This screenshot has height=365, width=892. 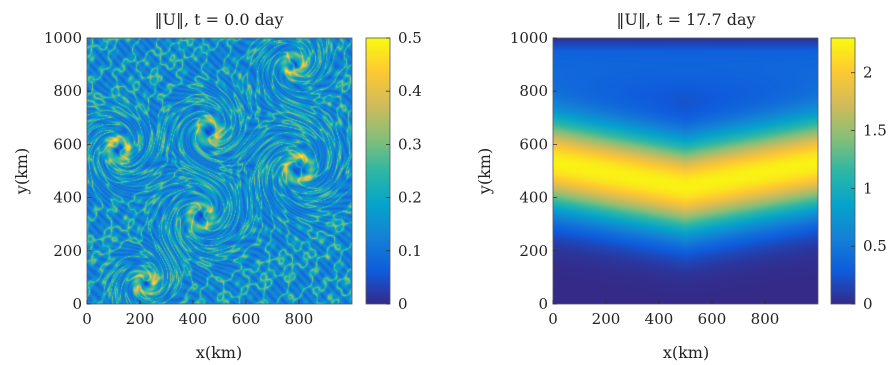 What do you see at coordinates (533, 251) in the screenshot?
I see `right-y-tick-label: 200` at bounding box center [533, 251].